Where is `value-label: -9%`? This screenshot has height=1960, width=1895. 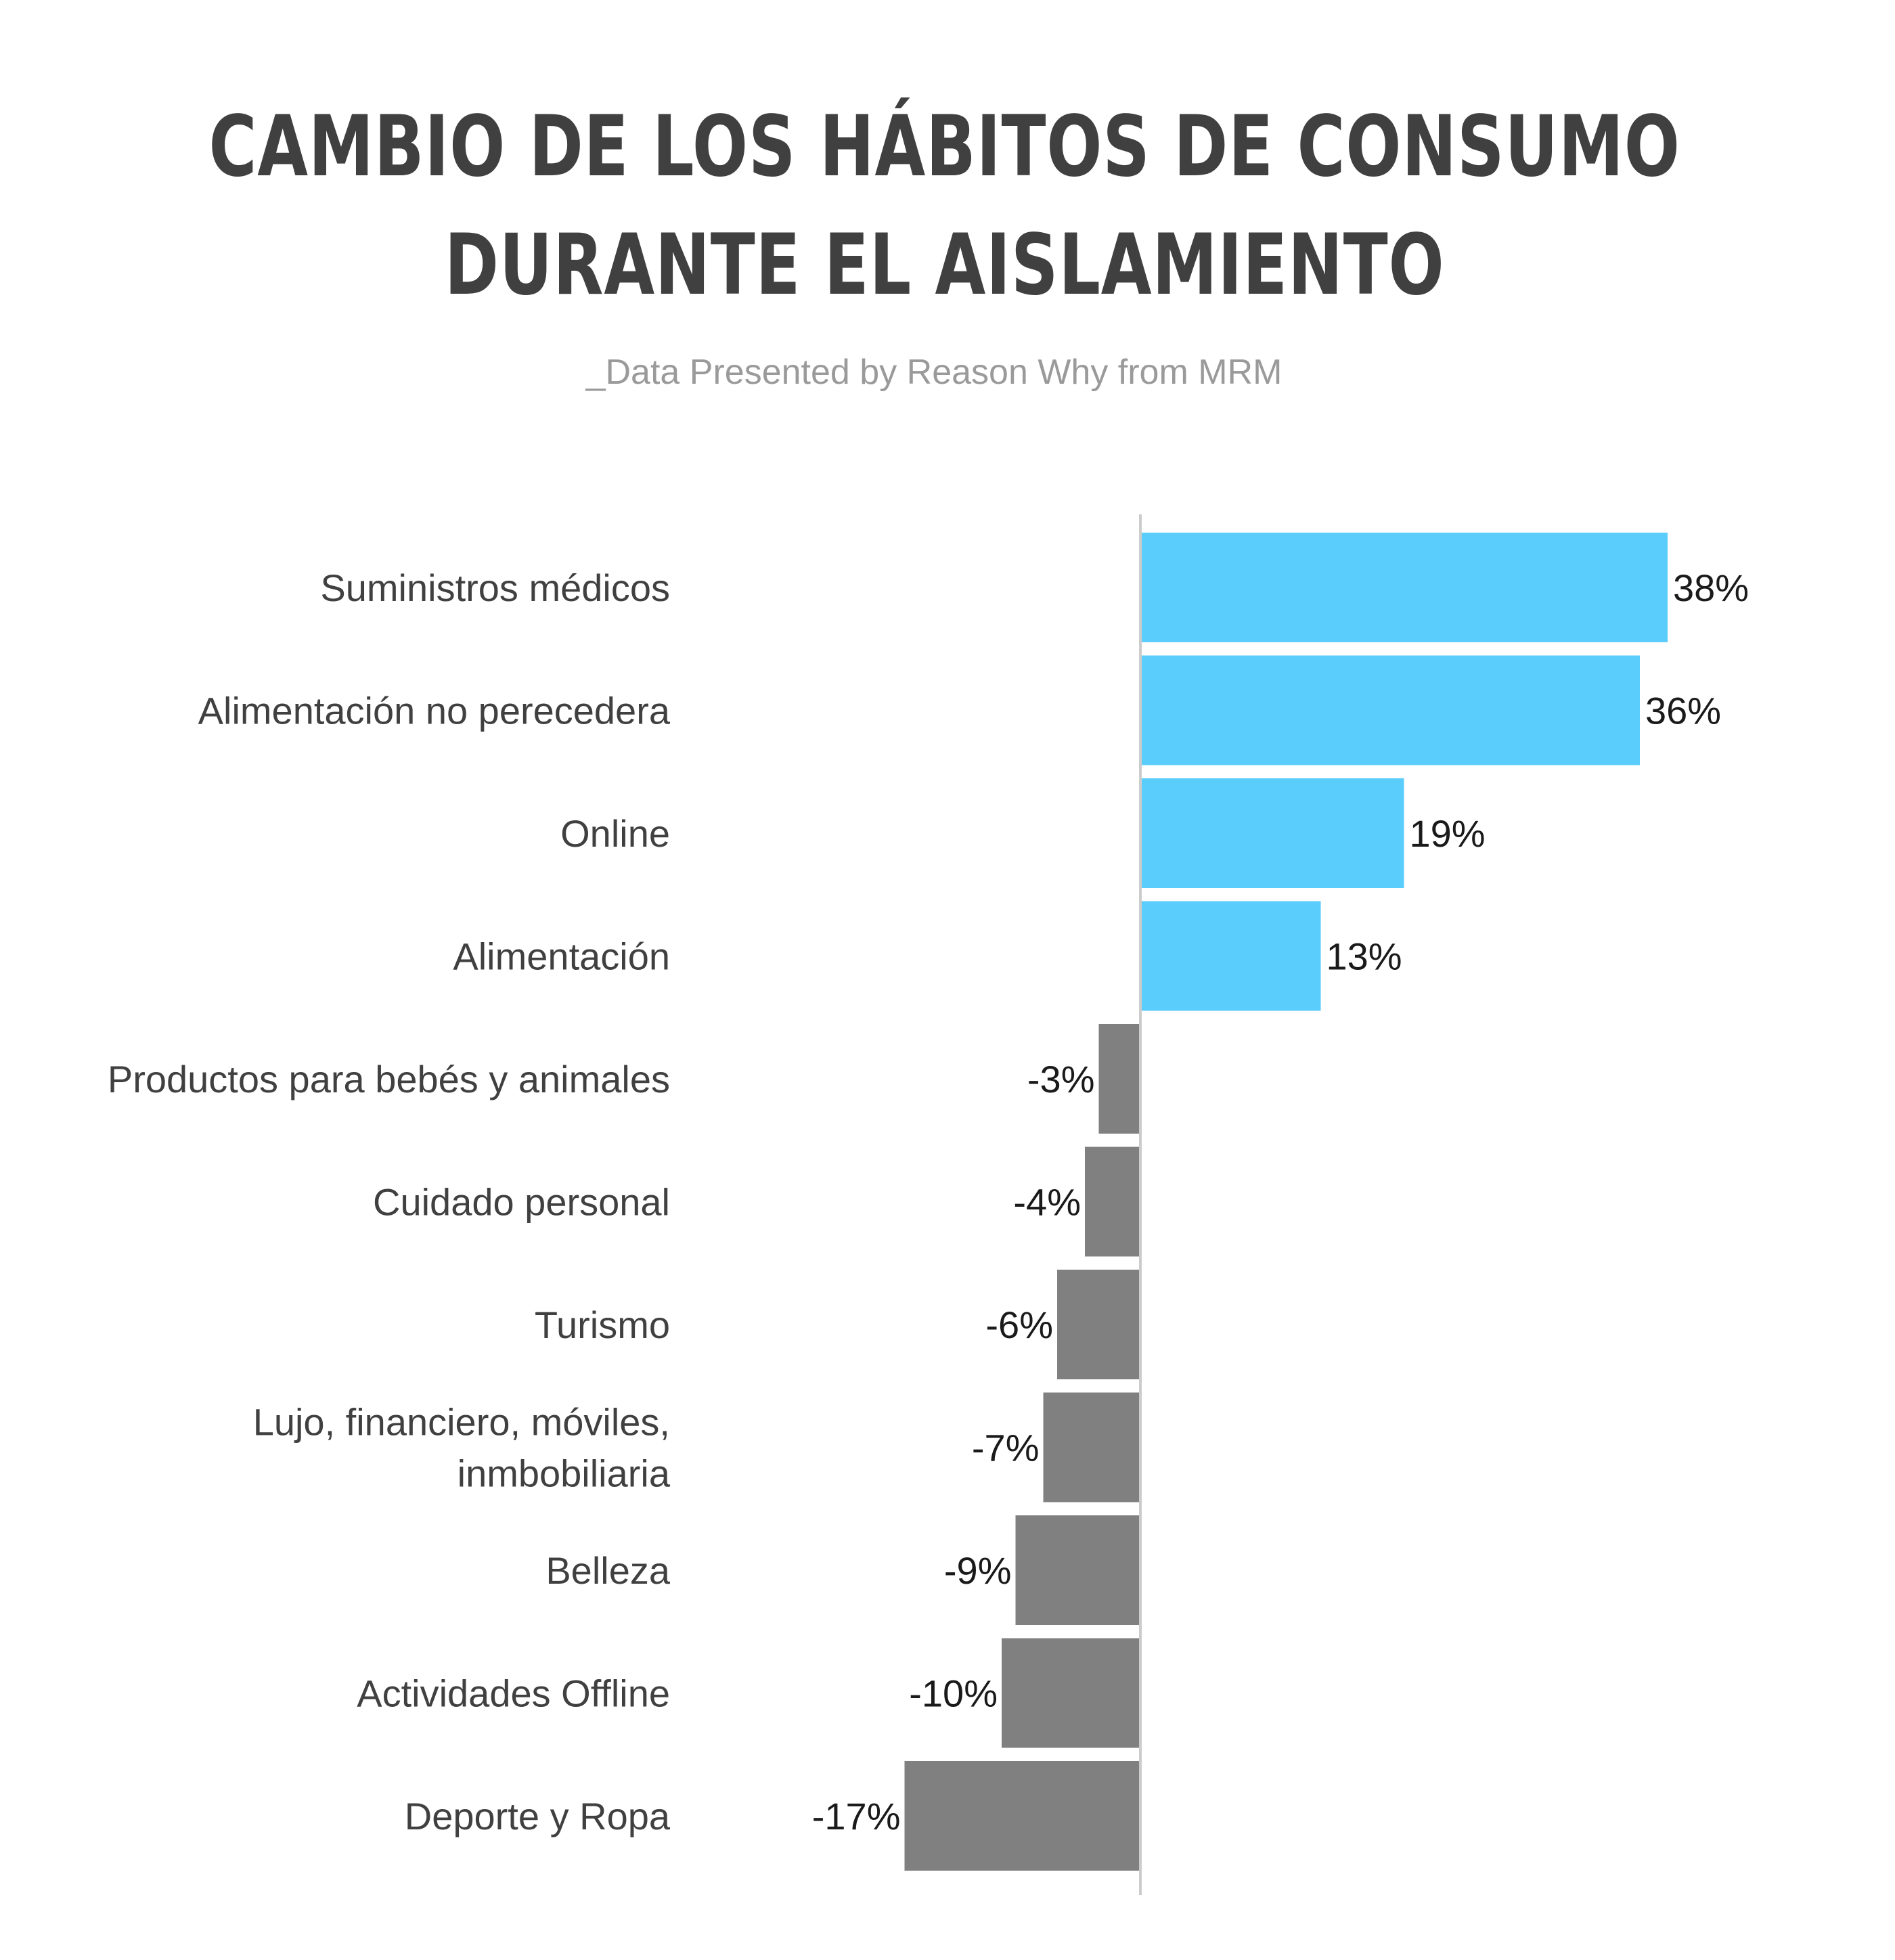 value-label: -9% is located at coordinates (978, 1570).